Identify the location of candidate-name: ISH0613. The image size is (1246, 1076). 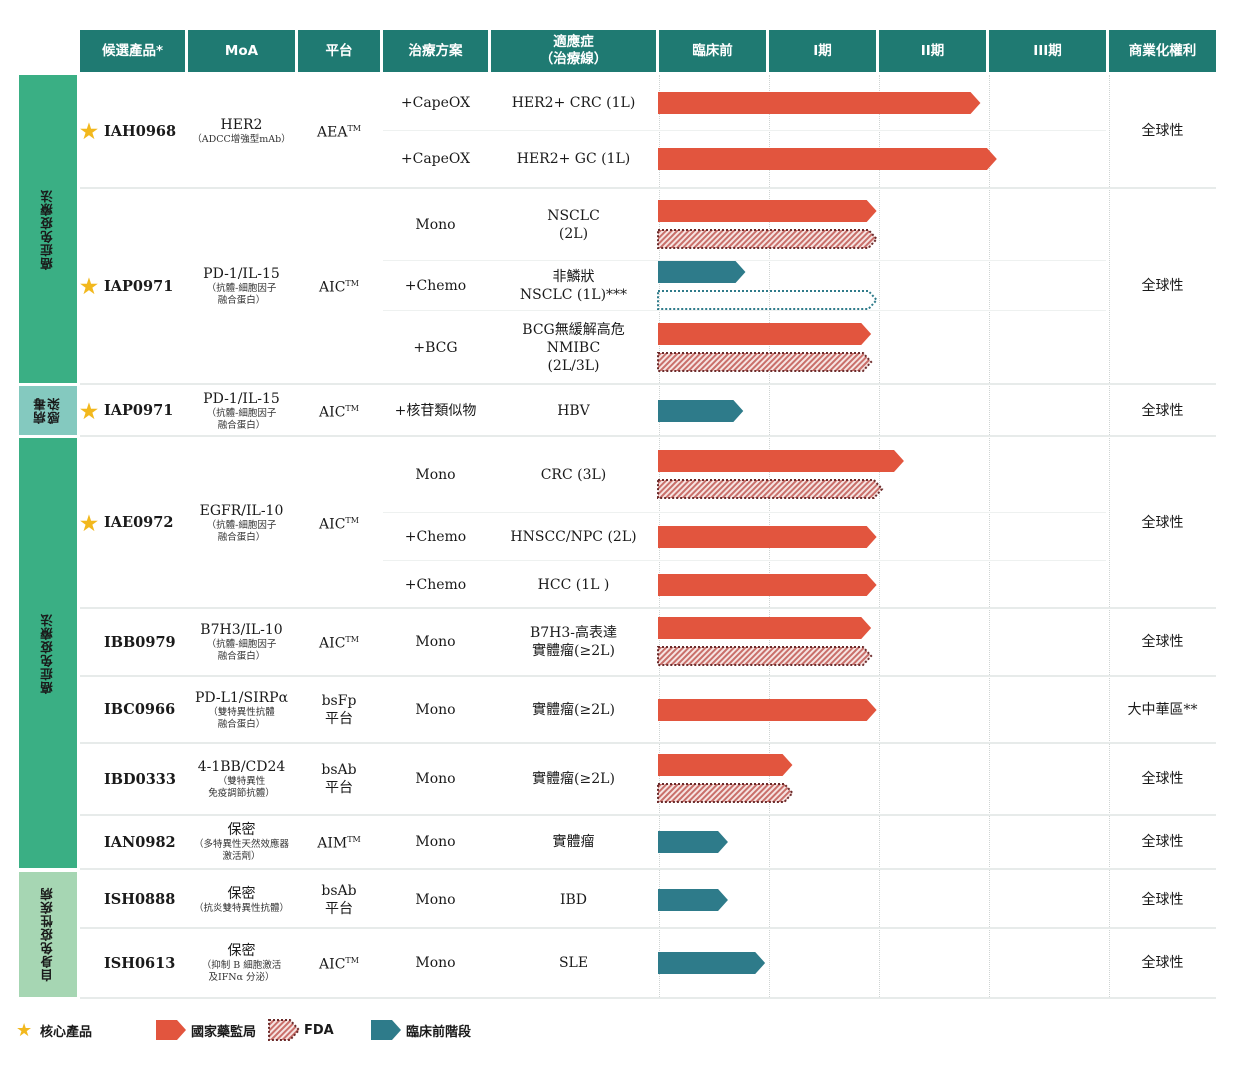
(140, 963).